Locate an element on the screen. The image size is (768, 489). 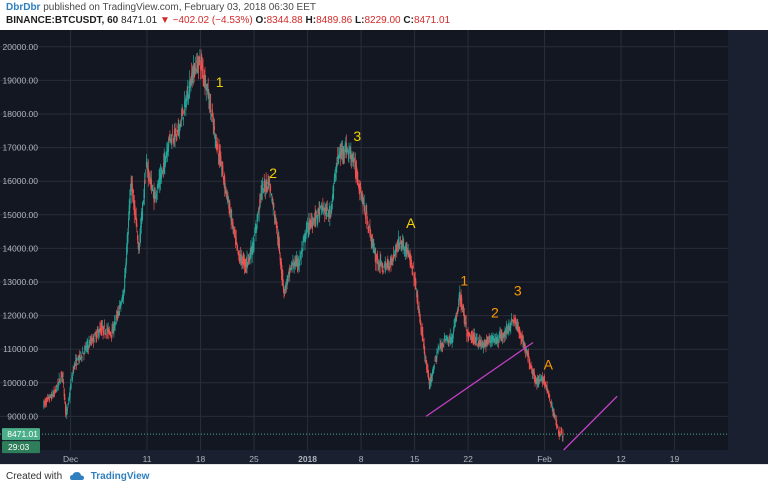
symbol-name: BINANCE:BTCUSDT, 60 is located at coordinates (62, 20).